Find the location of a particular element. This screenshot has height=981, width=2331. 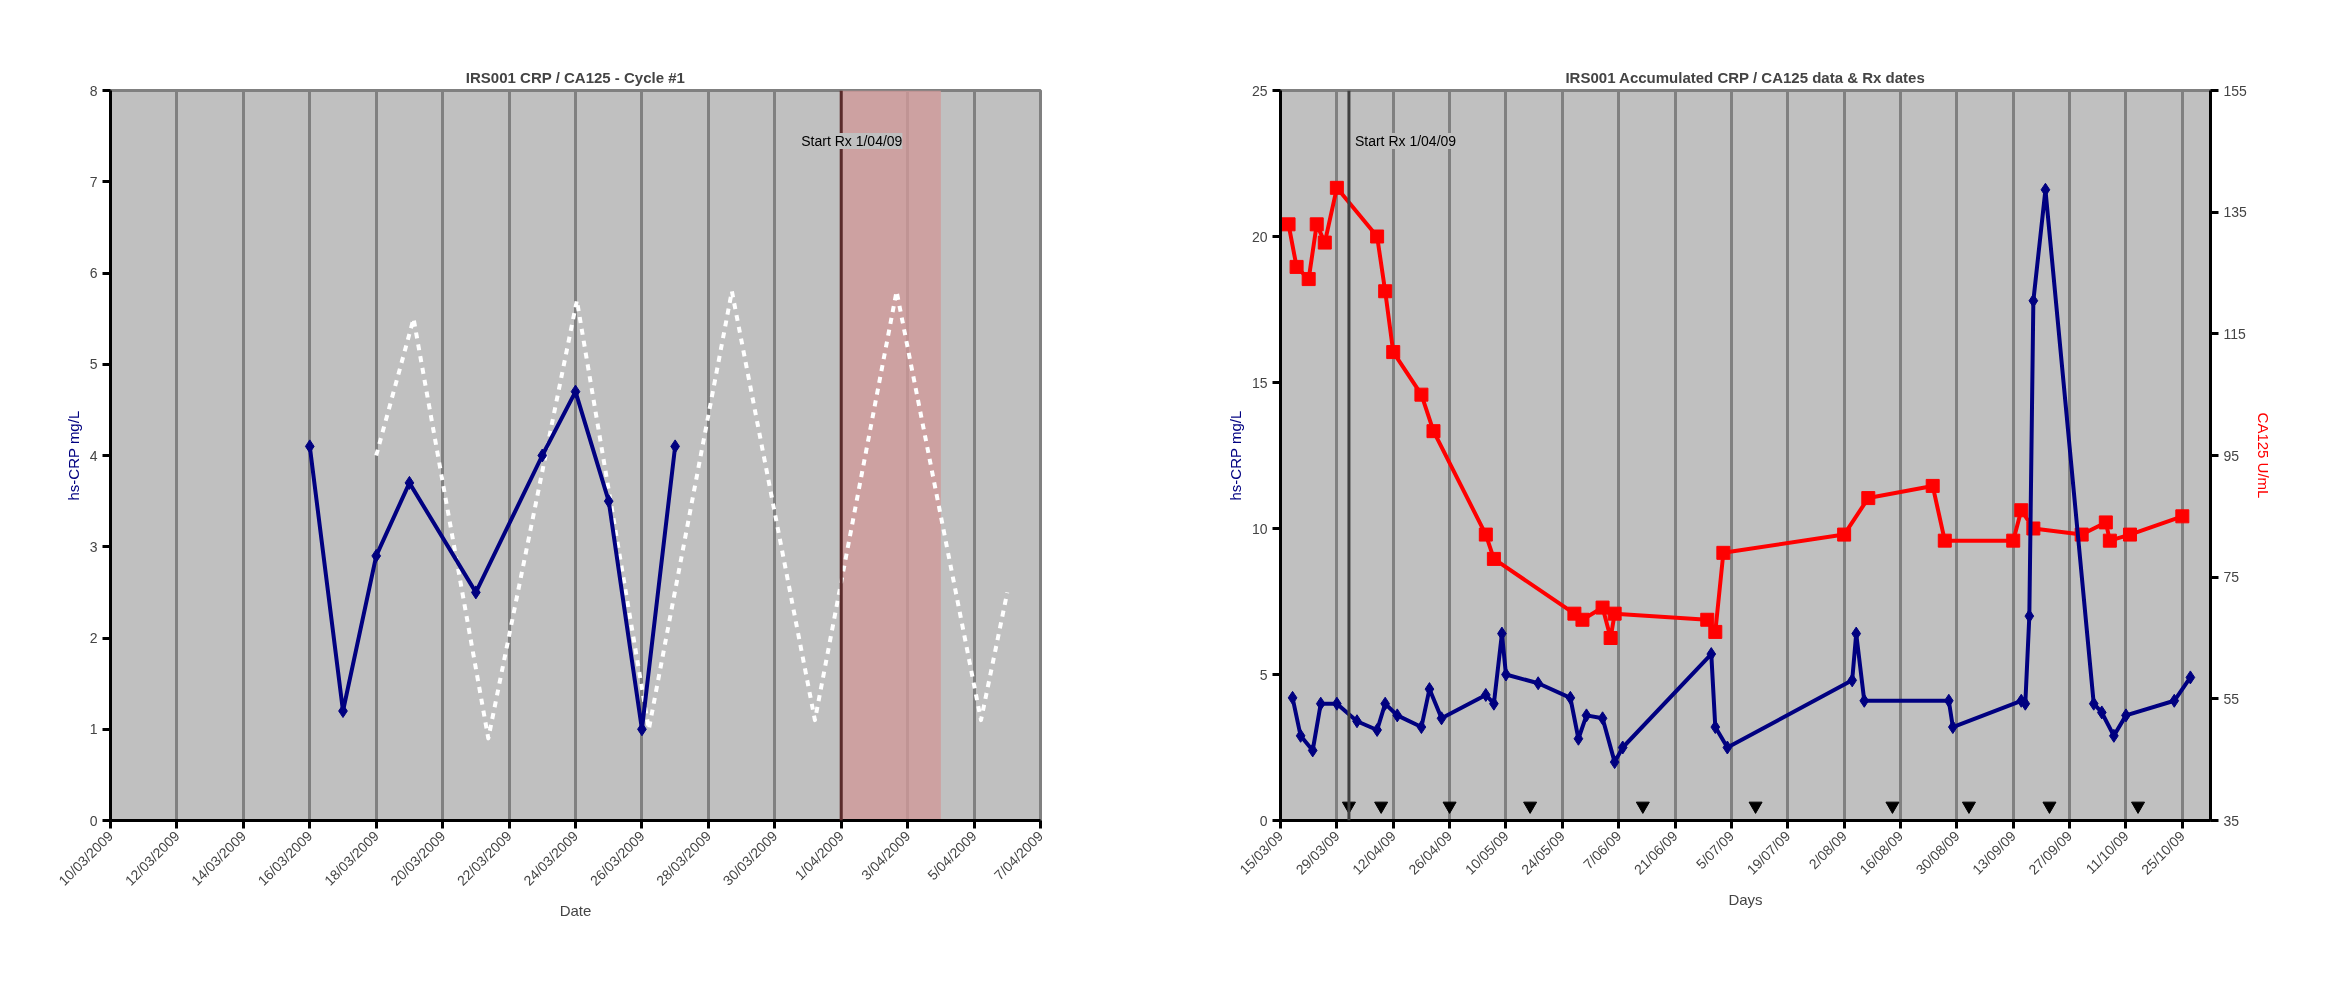

y-tick-label: 25 is located at coordinates (1259, 90).